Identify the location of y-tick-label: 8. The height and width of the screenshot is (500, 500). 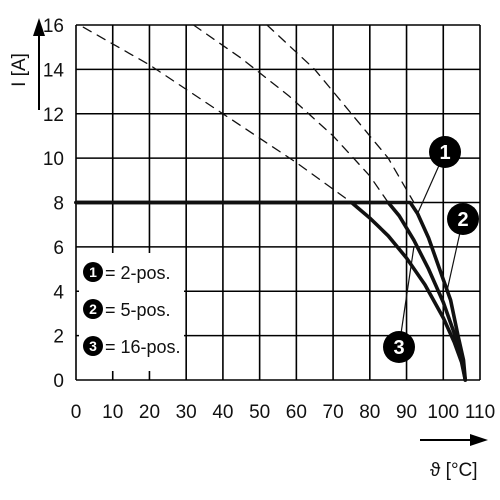
(58, 204).